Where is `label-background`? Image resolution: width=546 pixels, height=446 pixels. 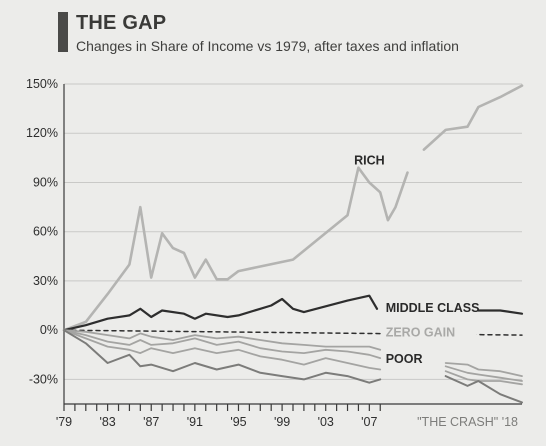
label-background is located at coordinates (429, 333).